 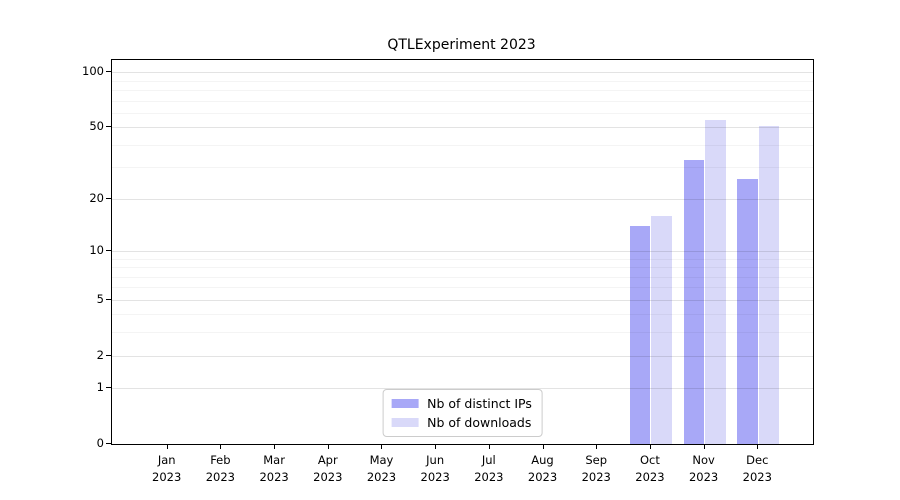 I want to click on x-tick-label-sep: Sep 2023, so click(x=596, y=468).